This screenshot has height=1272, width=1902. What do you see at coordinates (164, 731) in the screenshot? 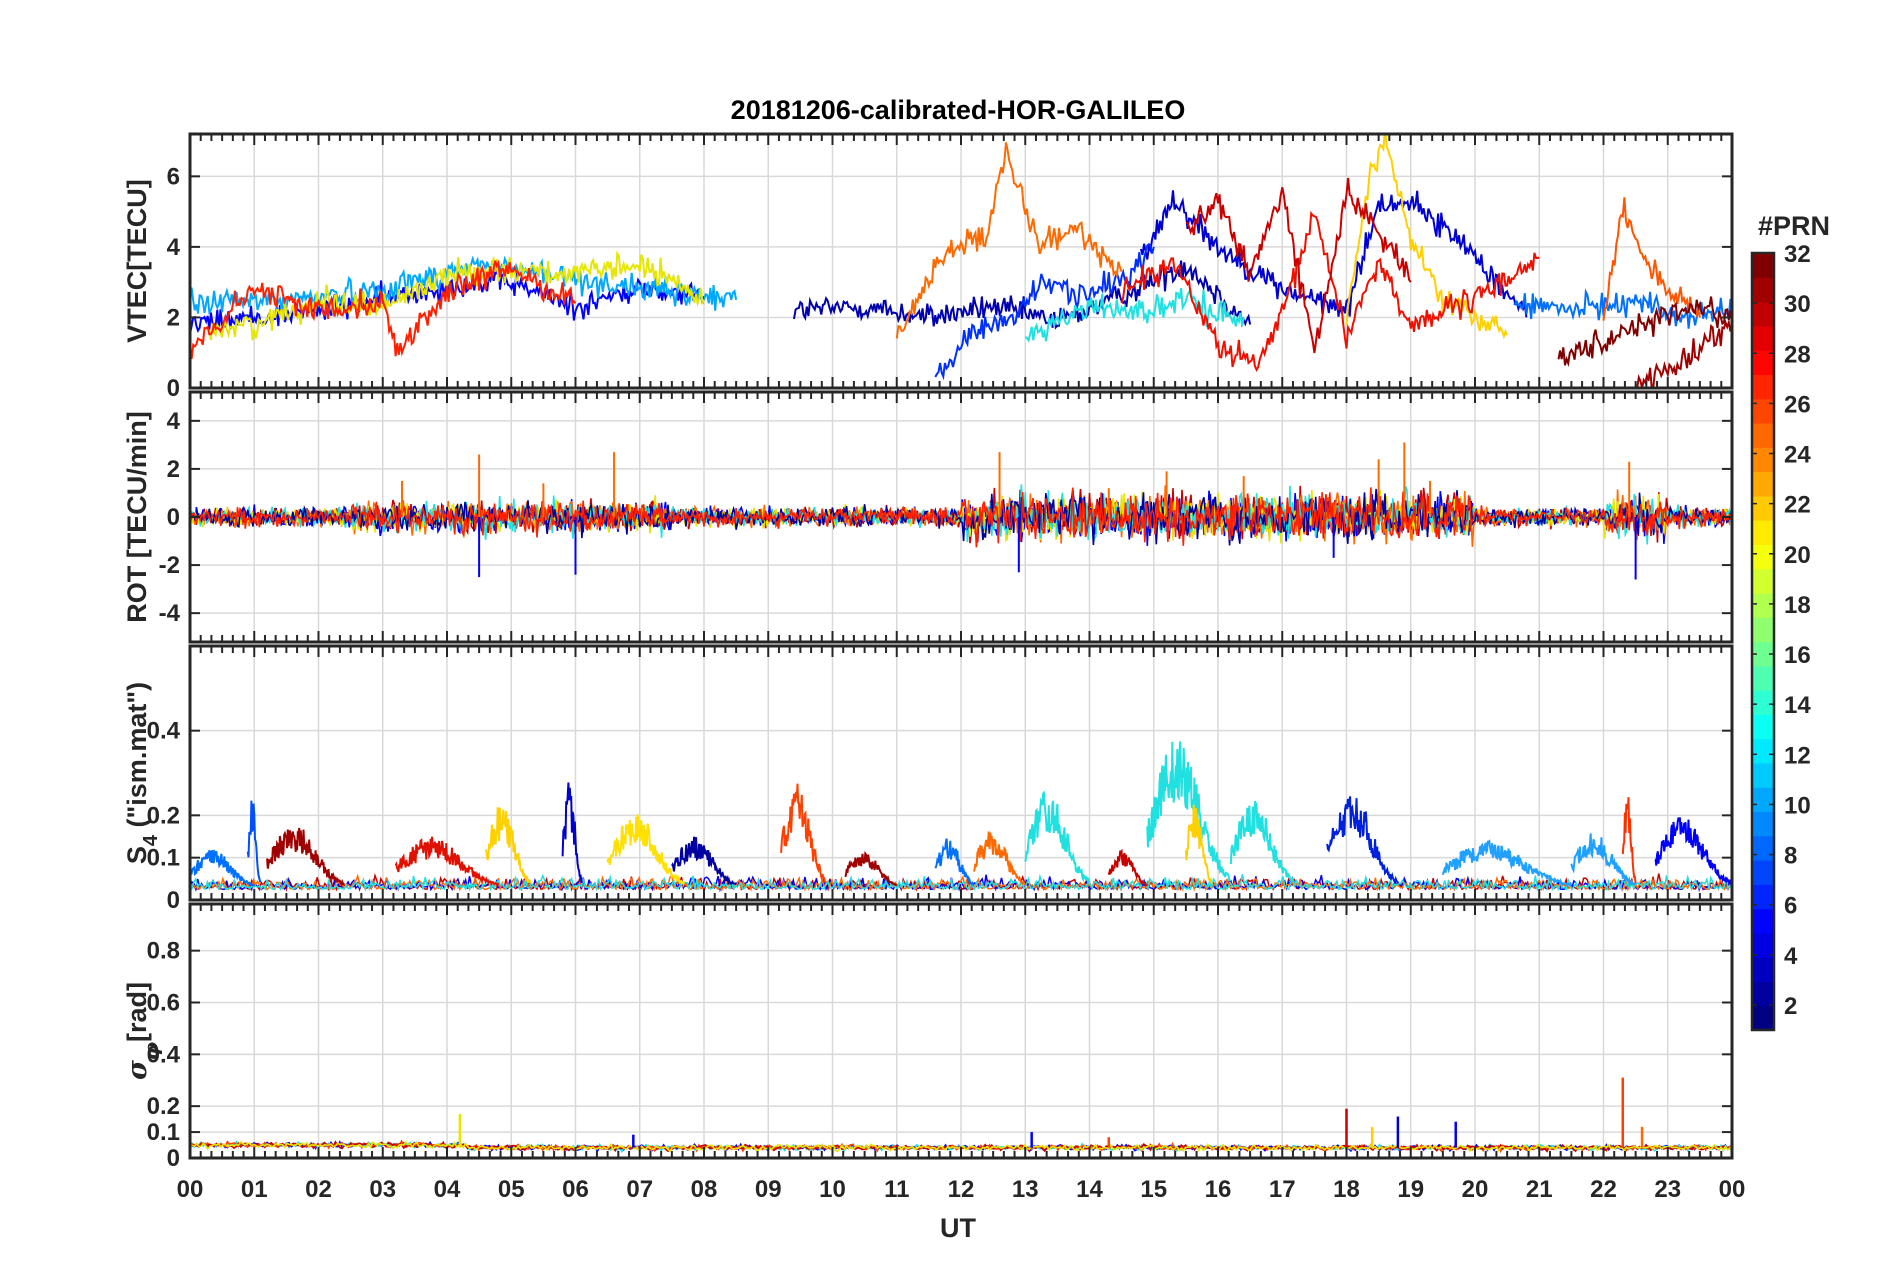
I see `y-tick-label: 0.4` at bounding box center [164, 731].